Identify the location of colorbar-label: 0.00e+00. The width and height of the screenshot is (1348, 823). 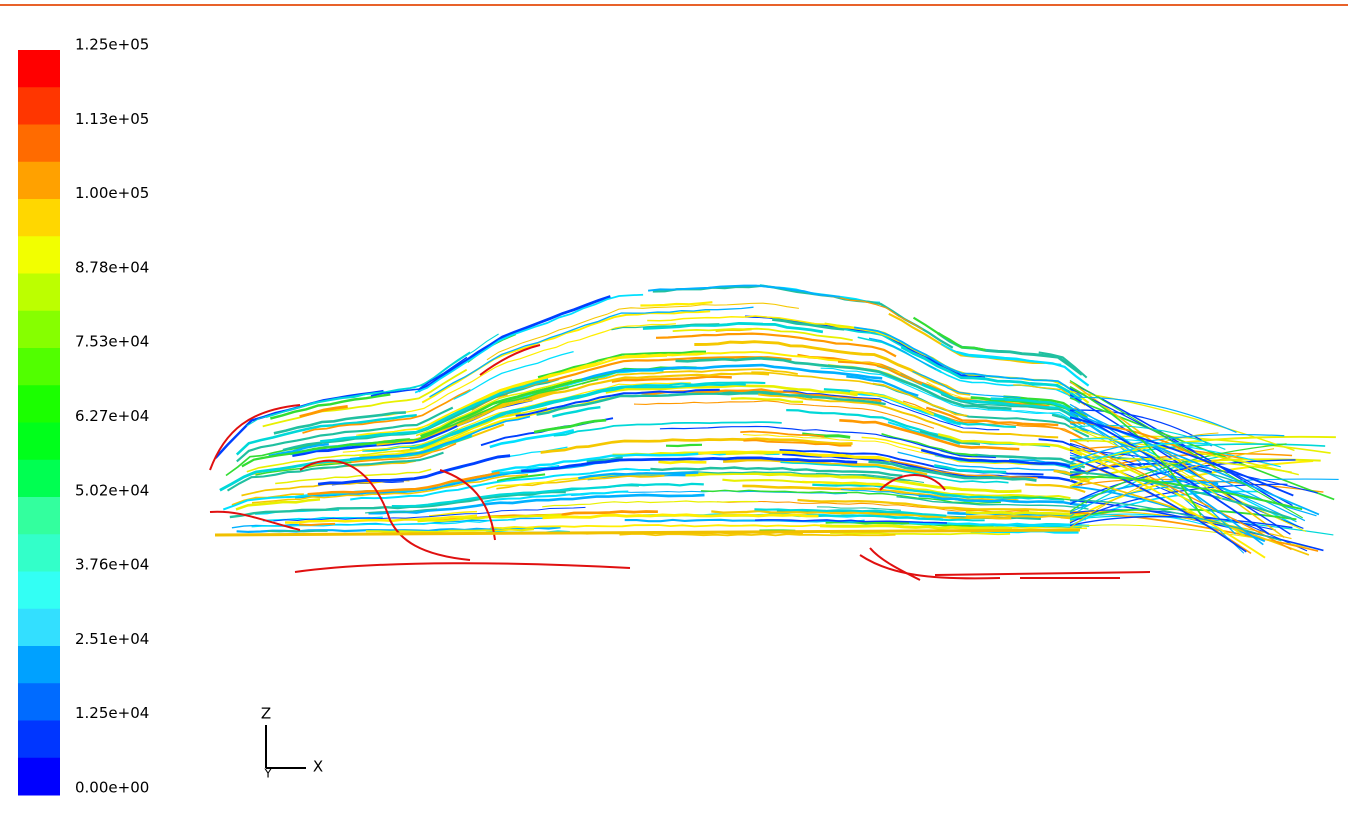
(112, 788).